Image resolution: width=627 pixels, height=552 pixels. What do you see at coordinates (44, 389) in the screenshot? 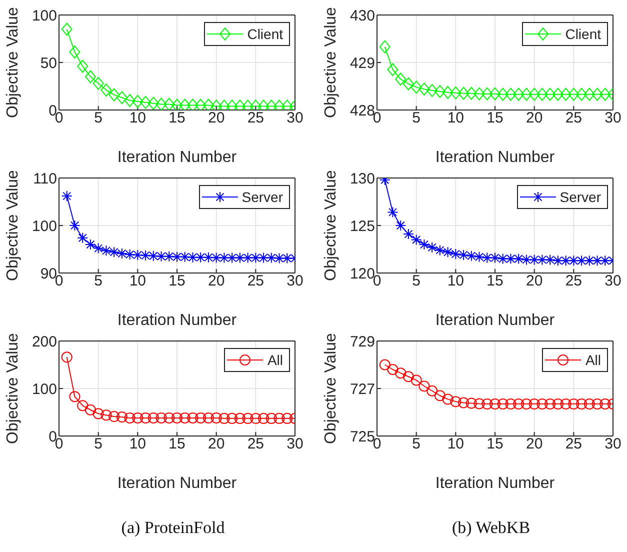
I see `y-tick-label: 100` at bounding box center [44, 389].